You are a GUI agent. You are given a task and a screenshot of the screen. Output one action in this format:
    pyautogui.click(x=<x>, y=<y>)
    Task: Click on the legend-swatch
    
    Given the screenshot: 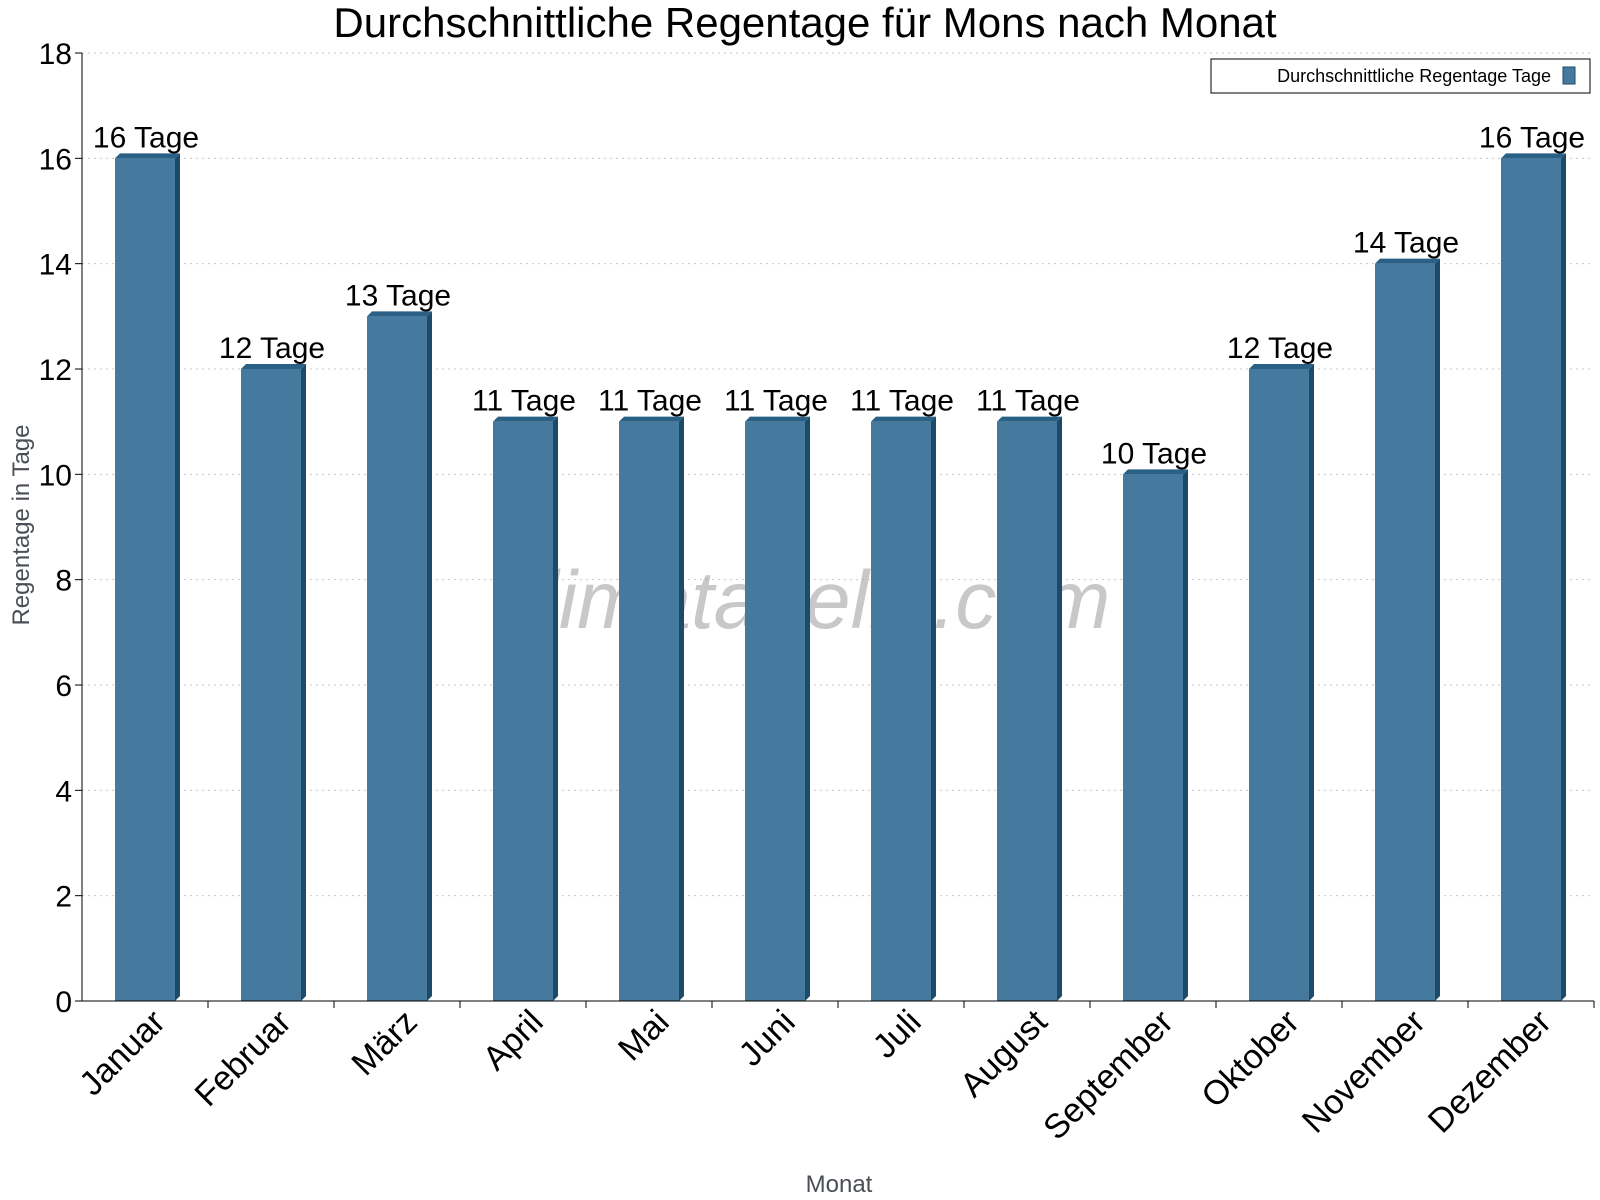 What is the action you would take?
    pyautogui.click(x=1569, y=75)
    